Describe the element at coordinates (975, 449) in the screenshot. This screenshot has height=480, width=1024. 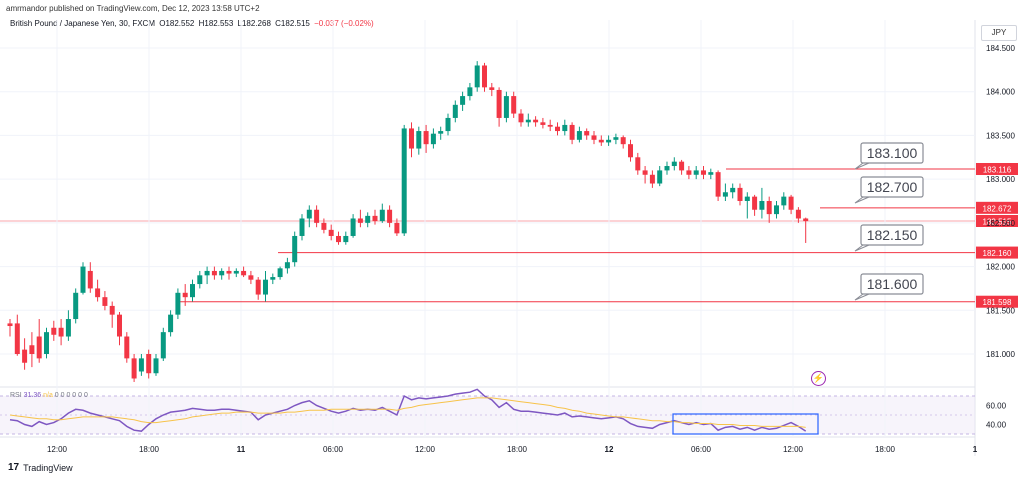
I see `time-tick-label: 1` at that location.